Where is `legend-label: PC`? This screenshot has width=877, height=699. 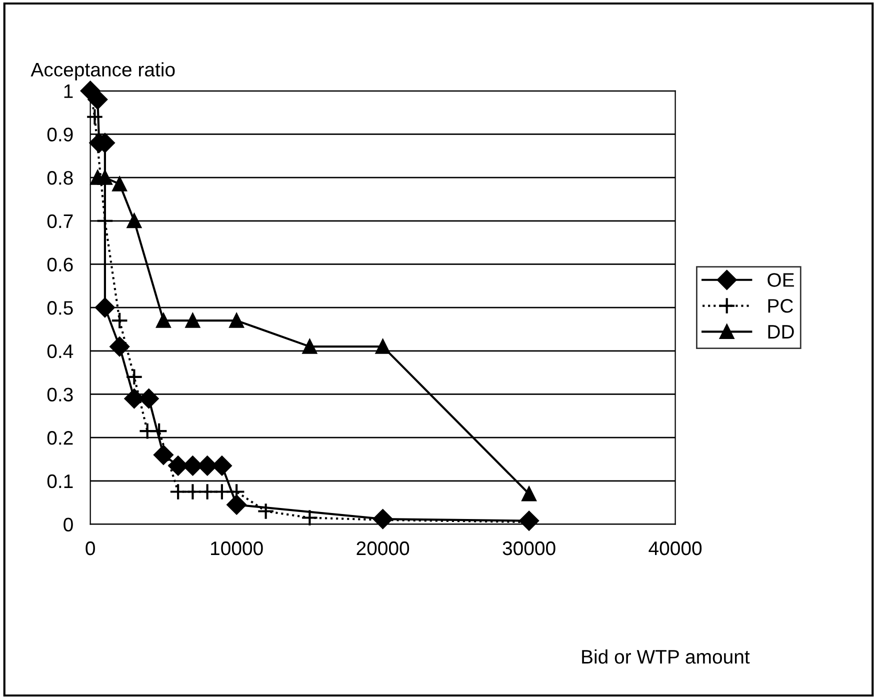 legend-label: PC is located at coordinates (780, 306).